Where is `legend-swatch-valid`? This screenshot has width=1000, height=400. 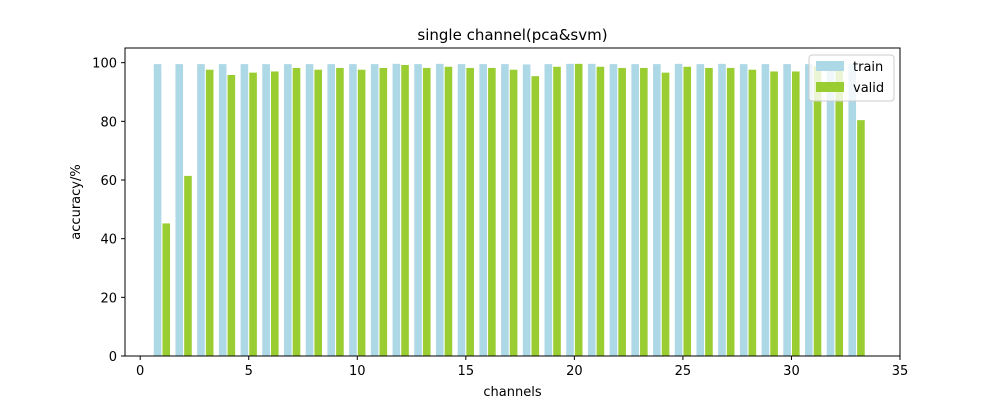 legend-swatch-valid is located at coordinates (830, 87).